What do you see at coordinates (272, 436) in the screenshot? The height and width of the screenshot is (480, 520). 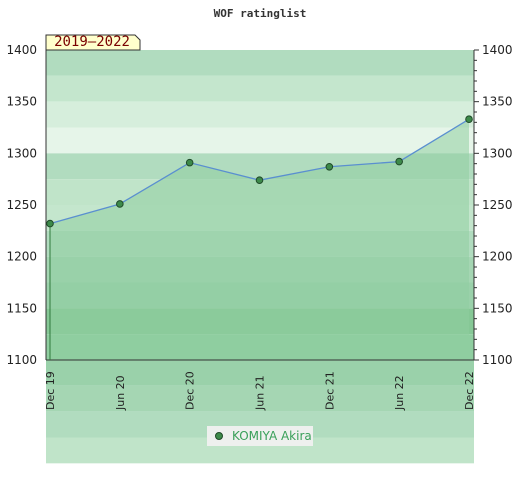 I see `legend-series-label: KOMIYA Akira` at bounding box center [272, 436].